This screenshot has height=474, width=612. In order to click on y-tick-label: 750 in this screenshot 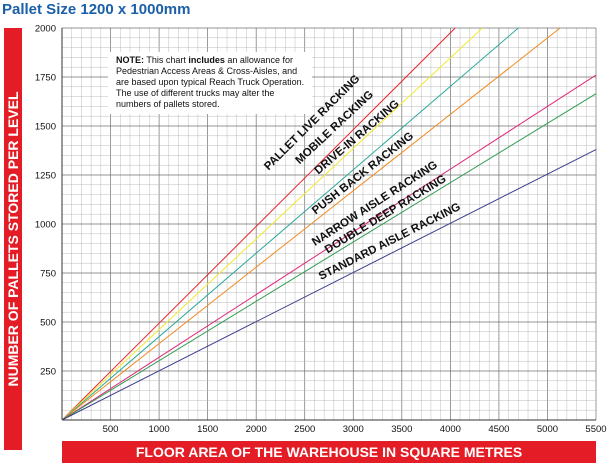, I will do `click(48, 274)`.